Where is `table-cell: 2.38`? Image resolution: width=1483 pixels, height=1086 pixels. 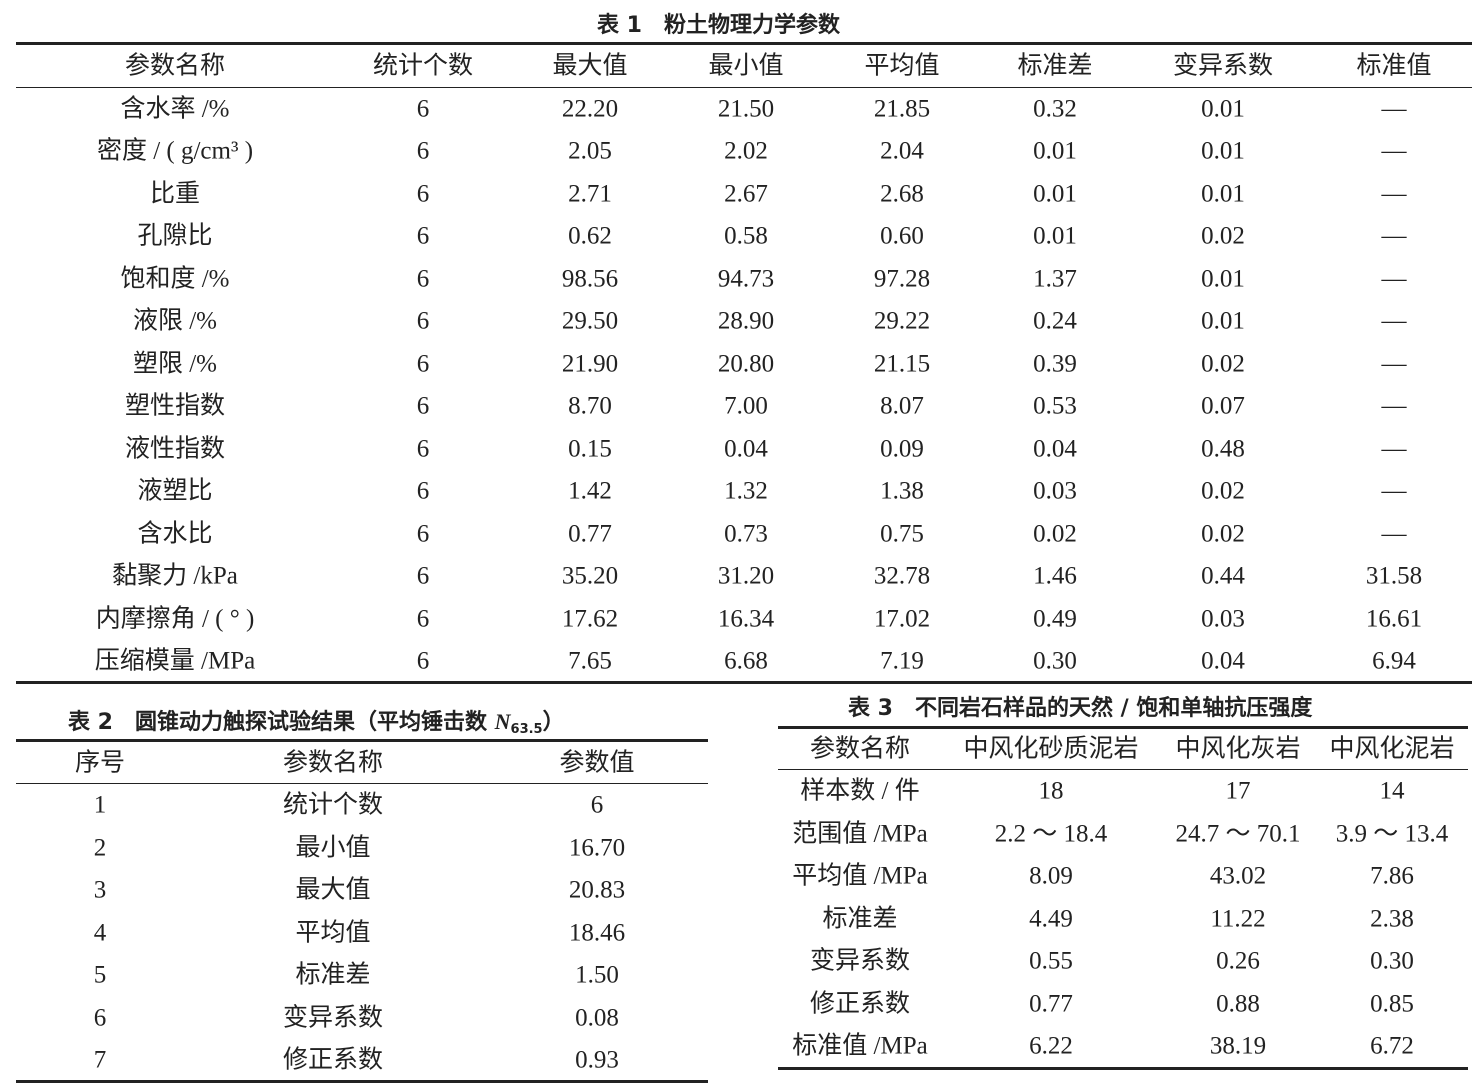 table-cell: 2.38 is located at coordinates (1392, 918).